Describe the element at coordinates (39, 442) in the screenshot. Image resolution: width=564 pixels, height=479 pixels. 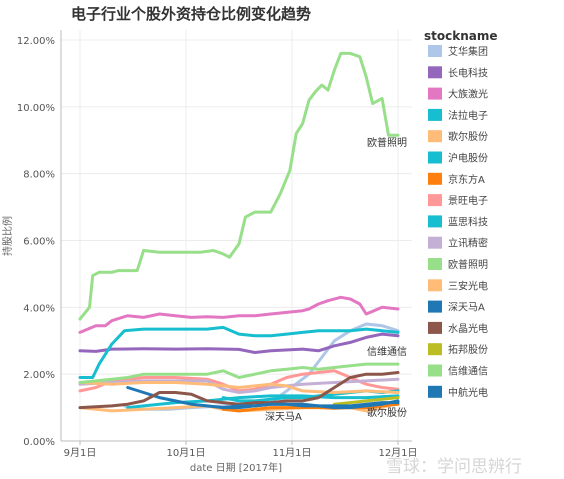
I see `y-tick-label: 0.00%` at that location.